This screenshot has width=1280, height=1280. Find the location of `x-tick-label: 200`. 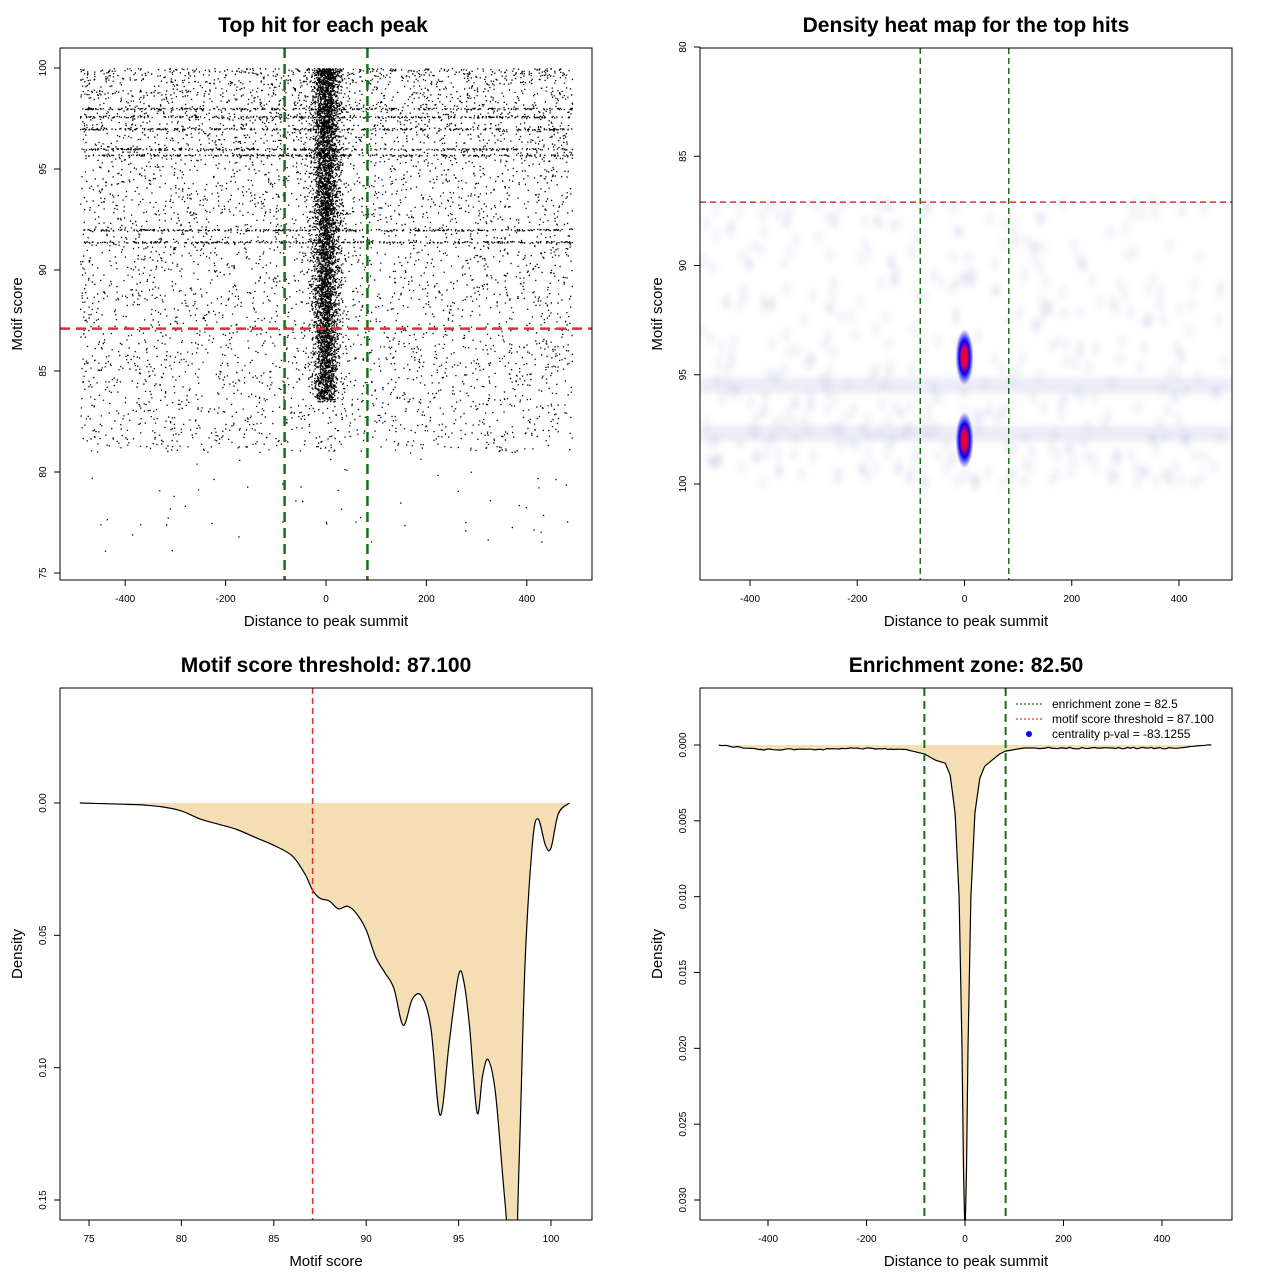

x-tick-label: 200 is located at coordinates (1063, 1239).